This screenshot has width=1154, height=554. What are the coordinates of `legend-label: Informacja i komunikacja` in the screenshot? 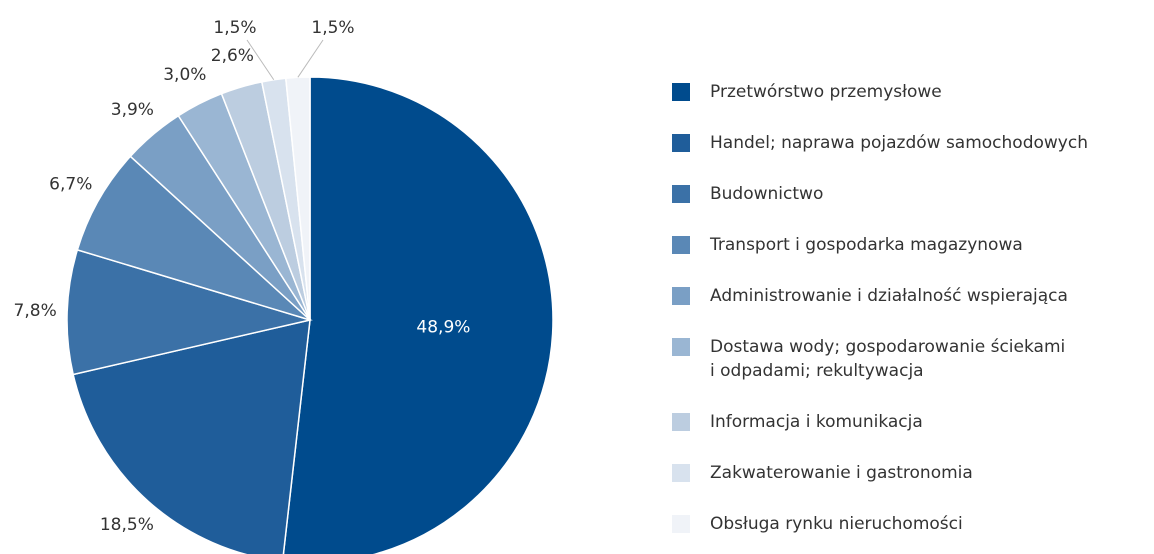 It's located at (816, 422).